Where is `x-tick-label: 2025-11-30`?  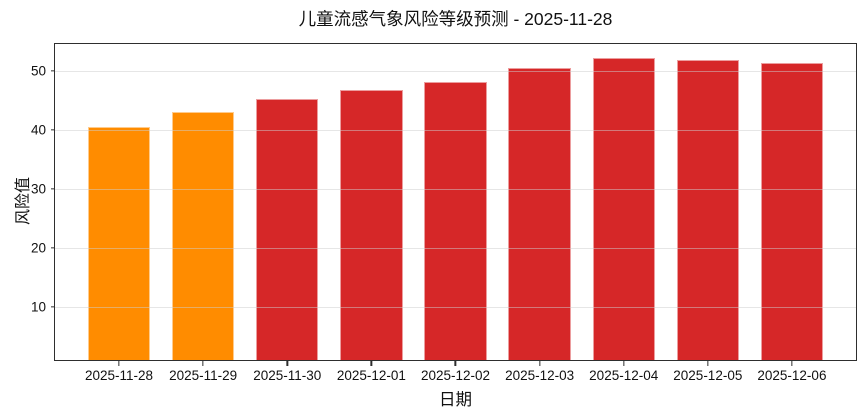
x-tick-label: 2025-11-30 is located at coordinates (287, 371).